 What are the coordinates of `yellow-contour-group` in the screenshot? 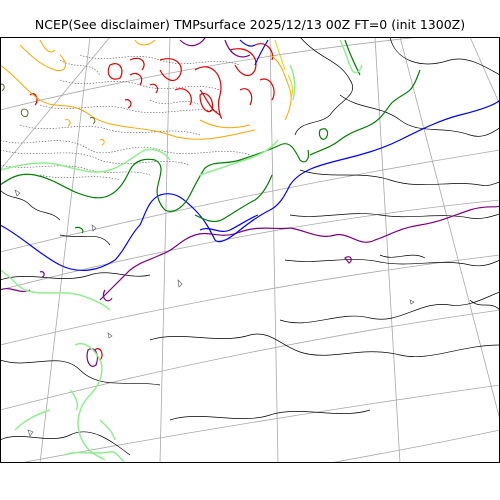 It's located at (283, 69).